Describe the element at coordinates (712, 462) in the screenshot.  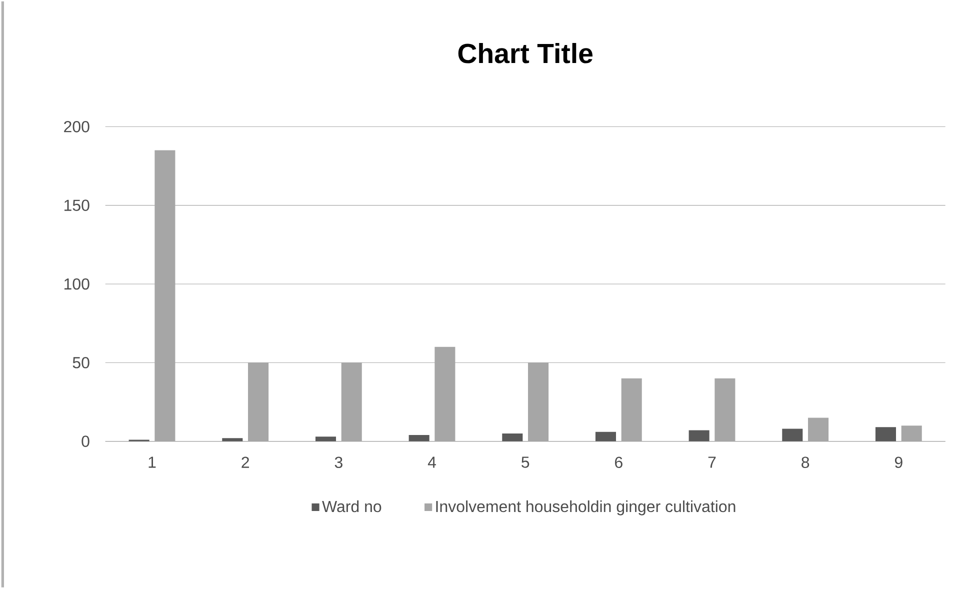
I see `x-tick-label: 7` at that location.